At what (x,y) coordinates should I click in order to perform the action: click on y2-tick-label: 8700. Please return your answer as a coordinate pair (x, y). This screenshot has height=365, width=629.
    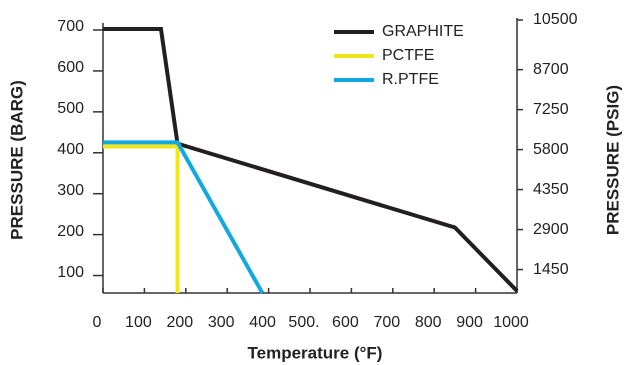
    Looking at the image, I should click on (551, 69).